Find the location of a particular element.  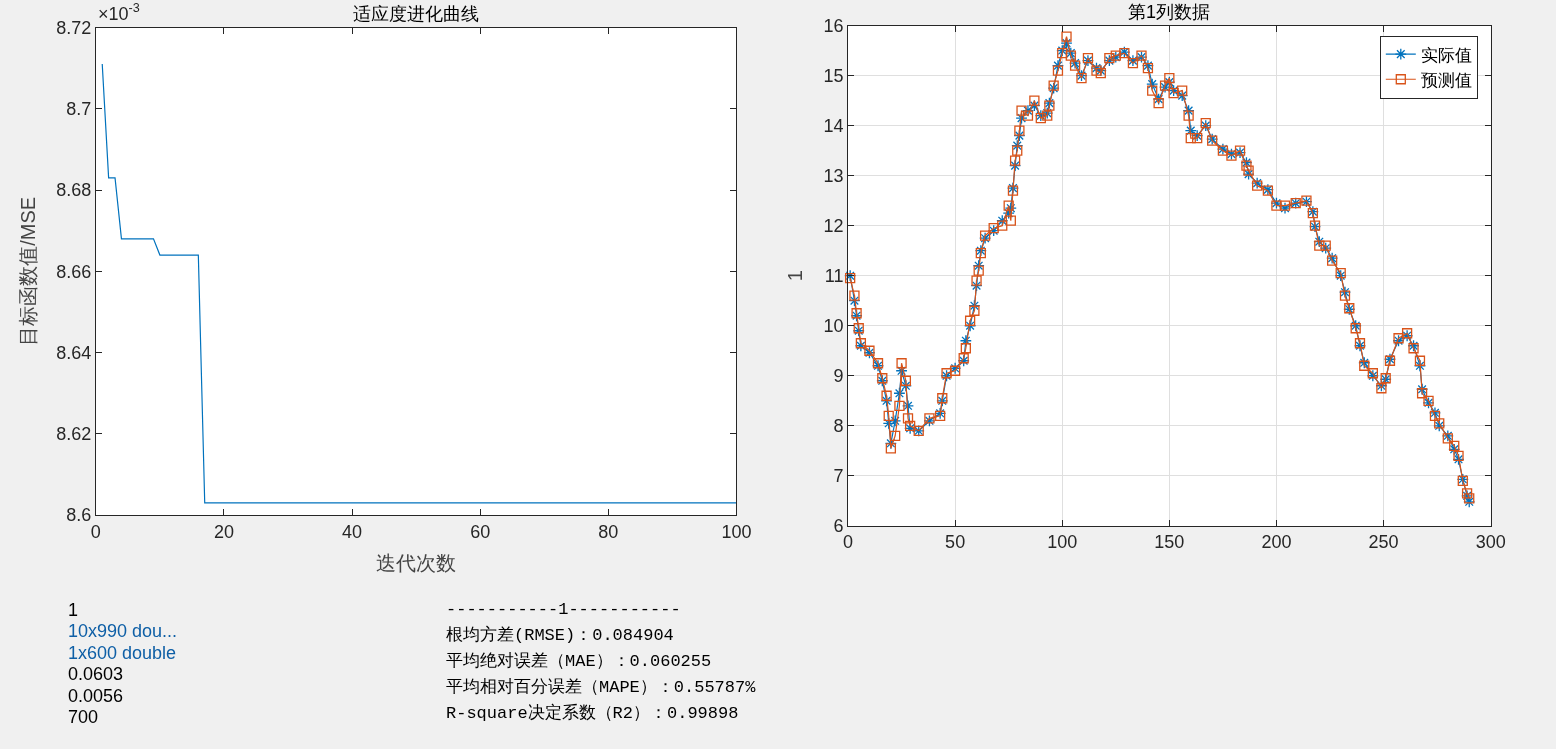

legend-label: 预测值 is located at coordinates (1446, 80).